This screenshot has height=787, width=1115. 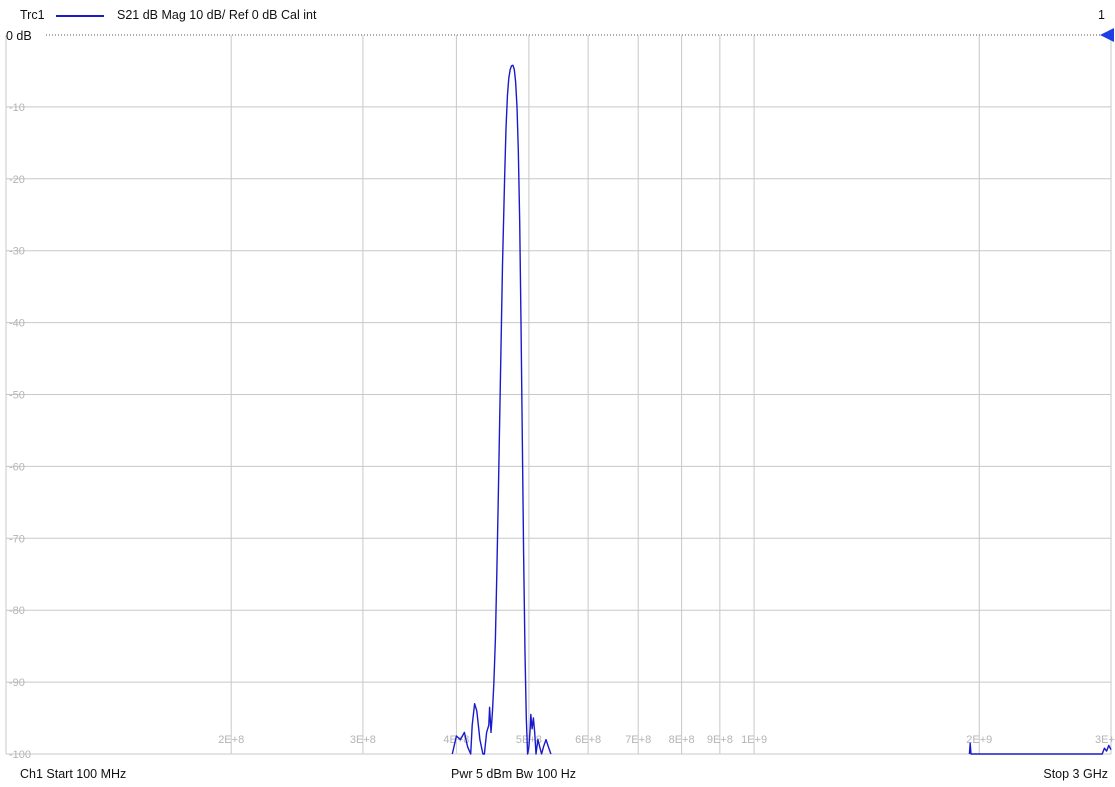 I want to click on y-tick-label-2: -30, so click(x=17, y=252).